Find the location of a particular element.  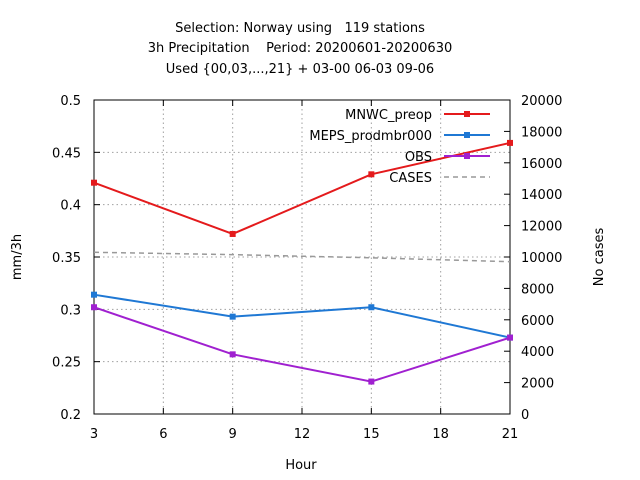

series-line-obs is located at coordinates (302, 344).